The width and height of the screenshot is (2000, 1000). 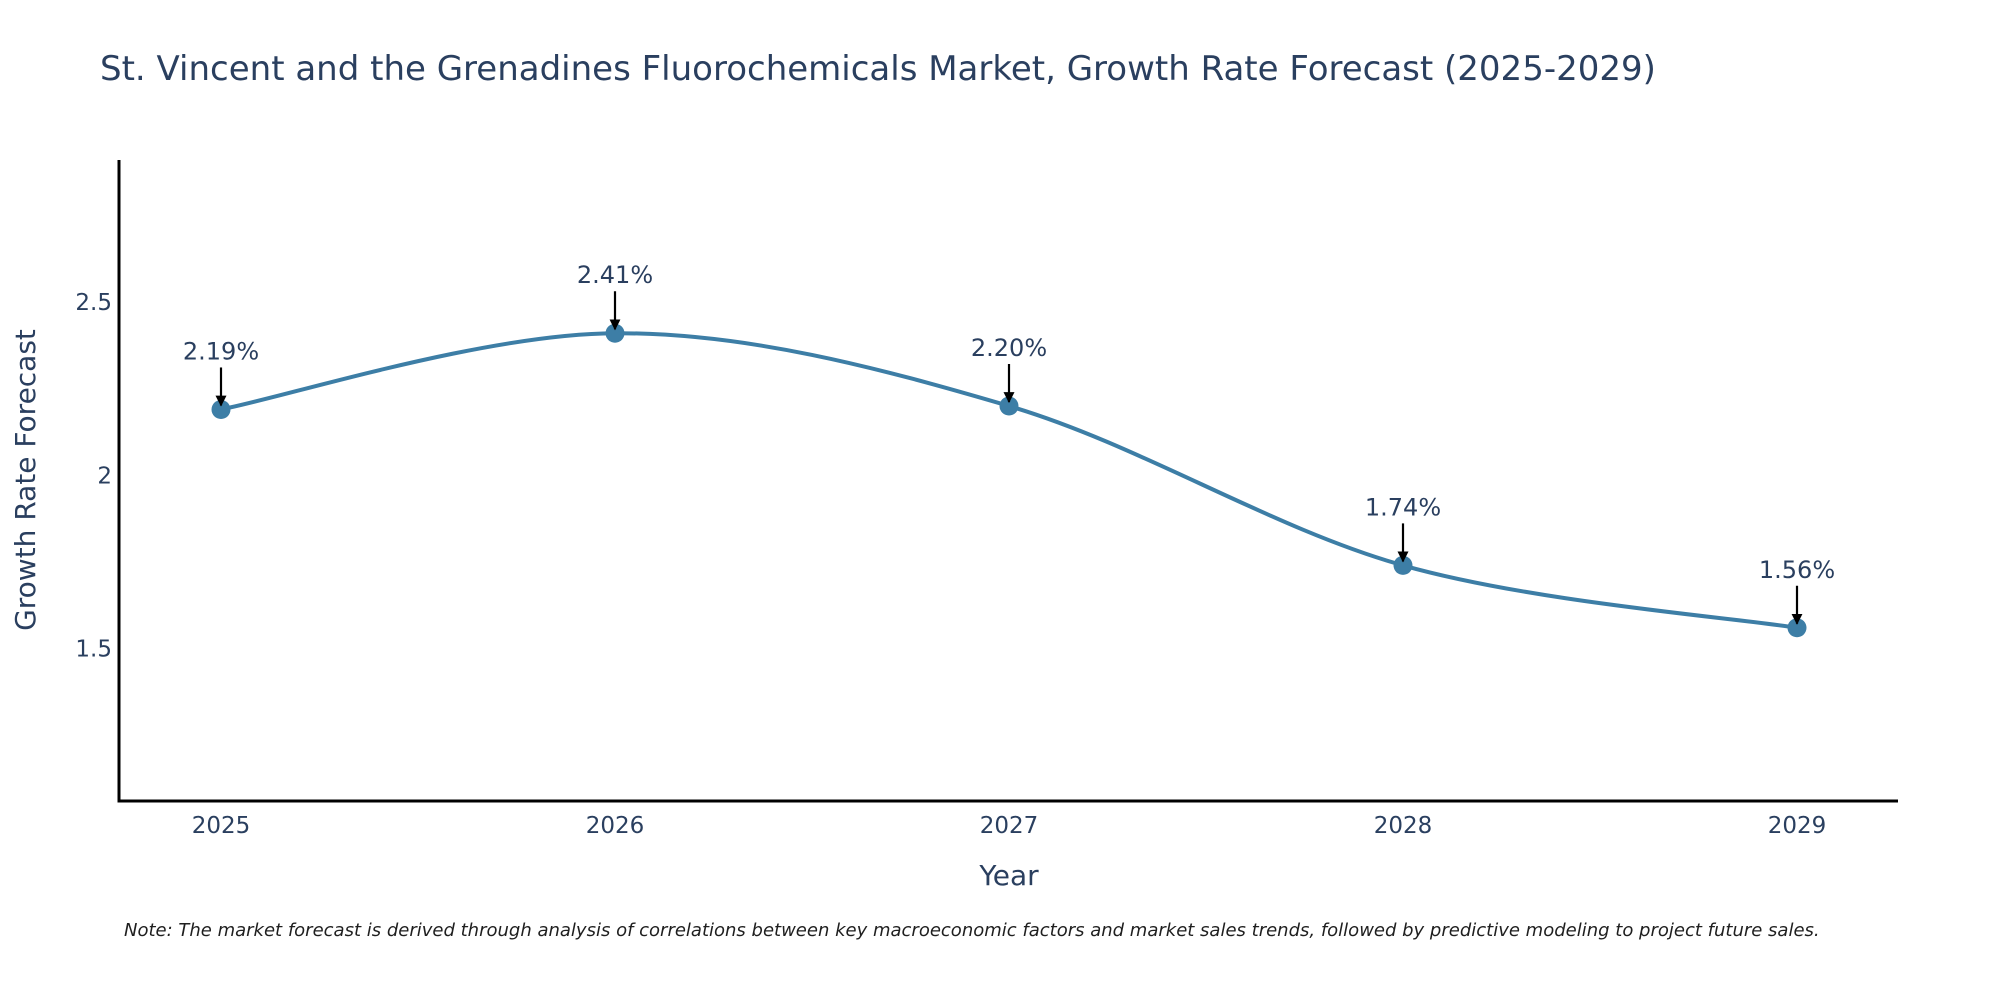 I want to click on x-tick-label: 2027, so click(x=1009, y=826).